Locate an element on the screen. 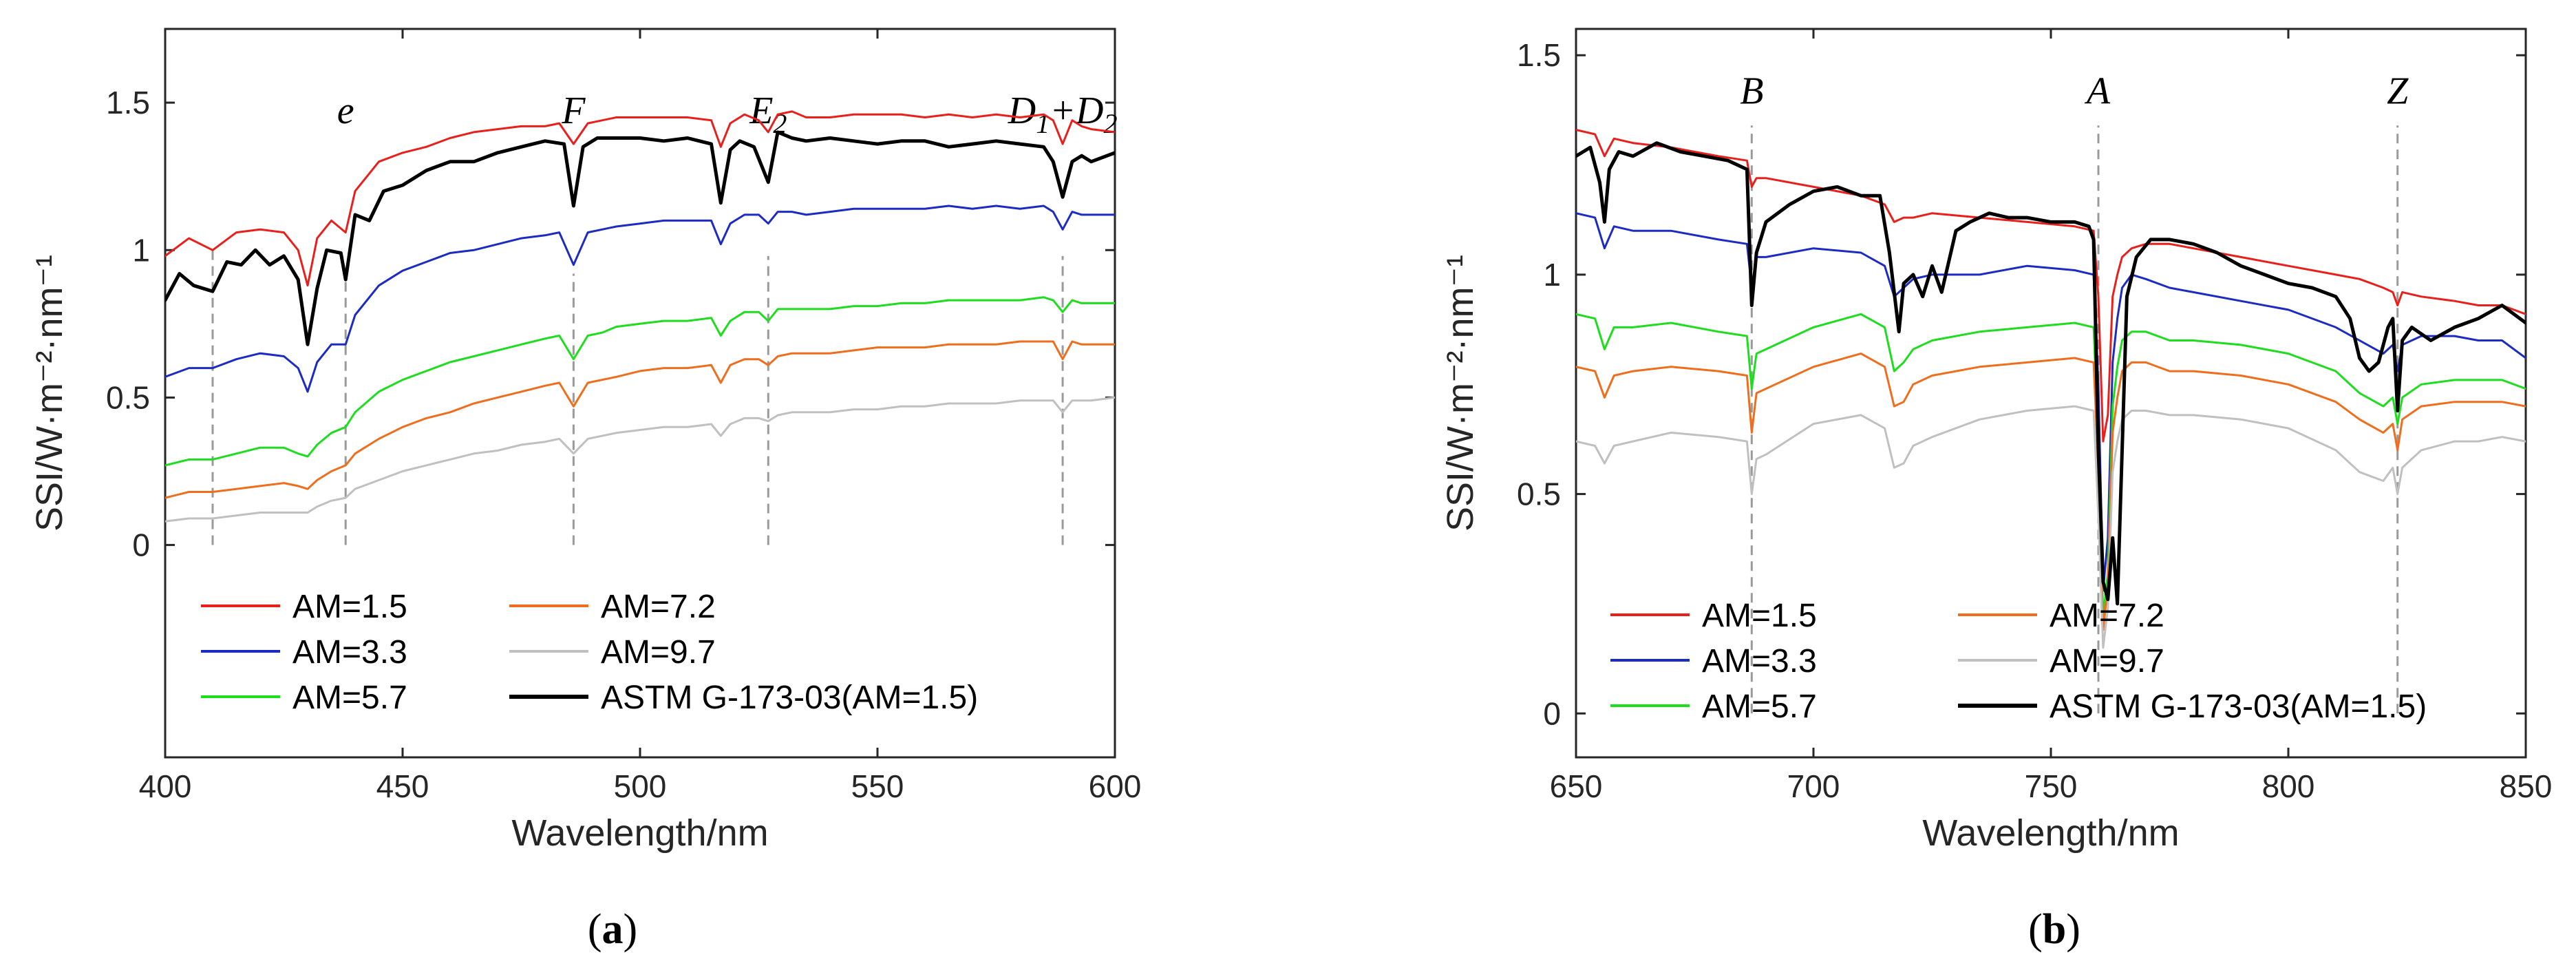 The width and height of the screenshot is (2576, 968). x-tick-label: 650 is located at coordinates (1576, 786).